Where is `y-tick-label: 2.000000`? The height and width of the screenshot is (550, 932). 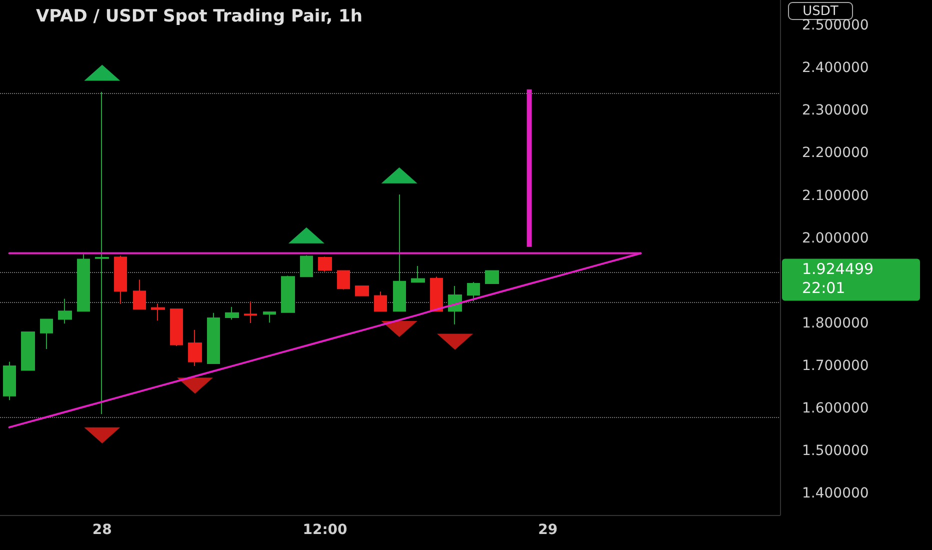
y-tick-label: 2.000000 is located at coordinates (835, 238).